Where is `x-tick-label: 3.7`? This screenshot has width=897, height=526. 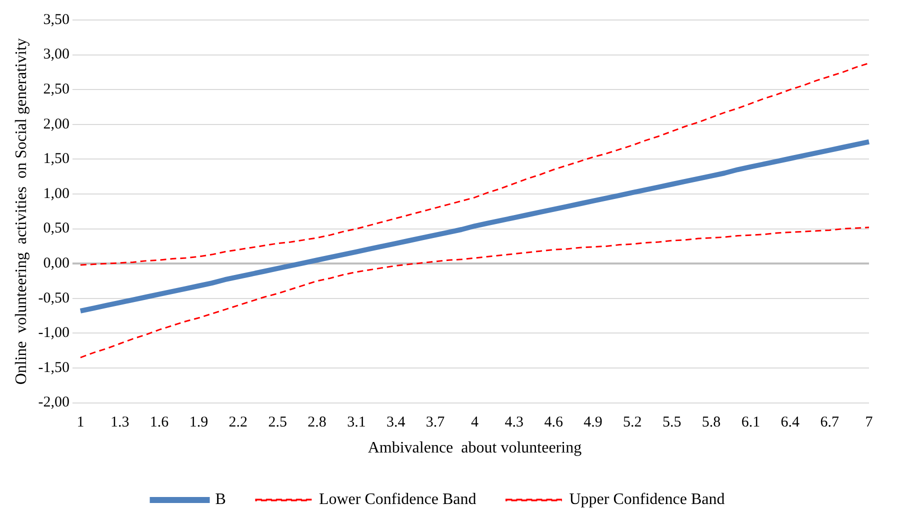
x-tick-label: 3.7 is located at coordinates (436, 422).